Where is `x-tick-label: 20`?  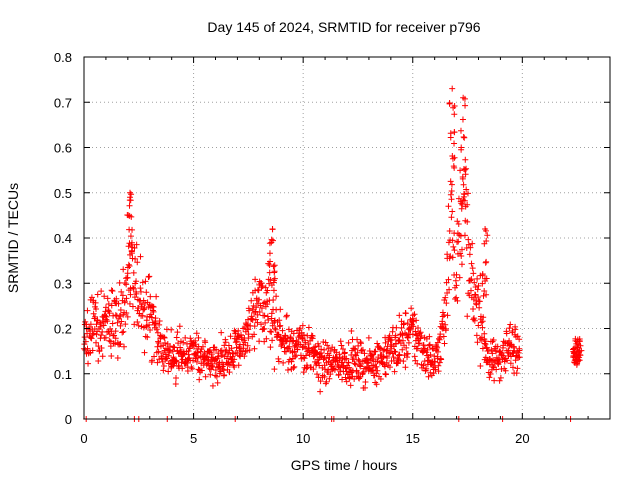 x-tick-label: 20 is located at coordinates (522, 438).